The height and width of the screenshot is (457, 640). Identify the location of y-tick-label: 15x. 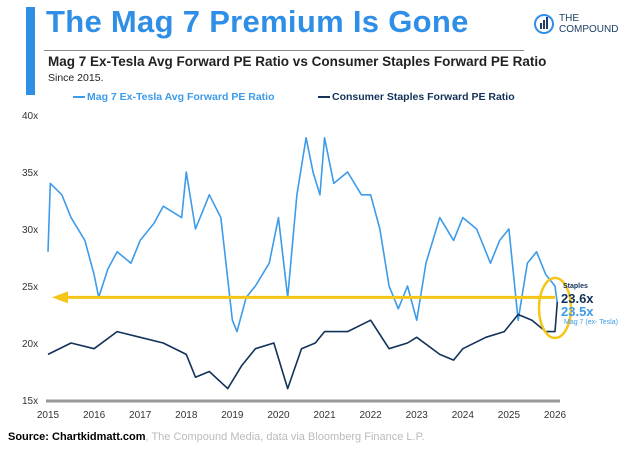
(30, 401).